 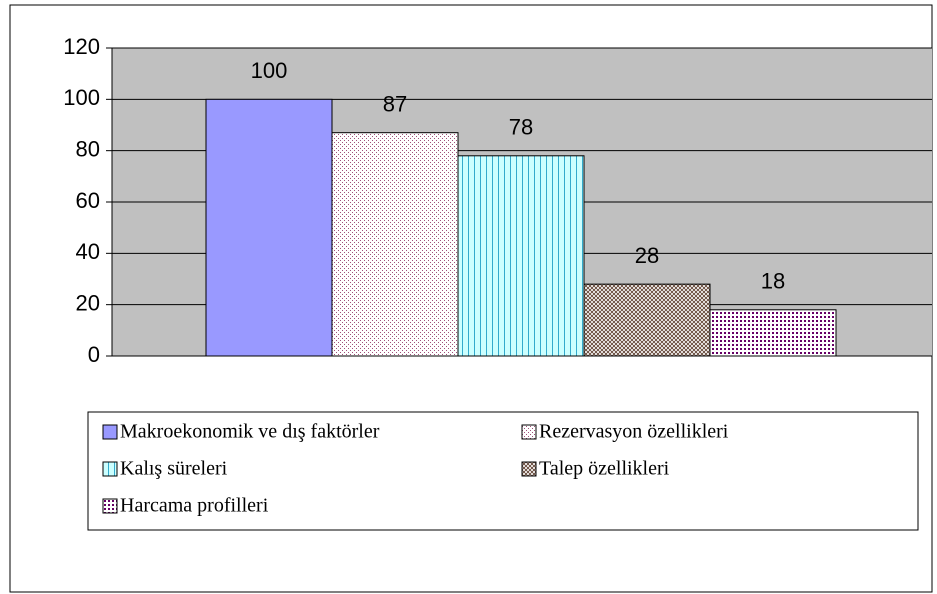 I want to click on legend-label: Rezervasyon özellikleri, so click(x=634, y=432).